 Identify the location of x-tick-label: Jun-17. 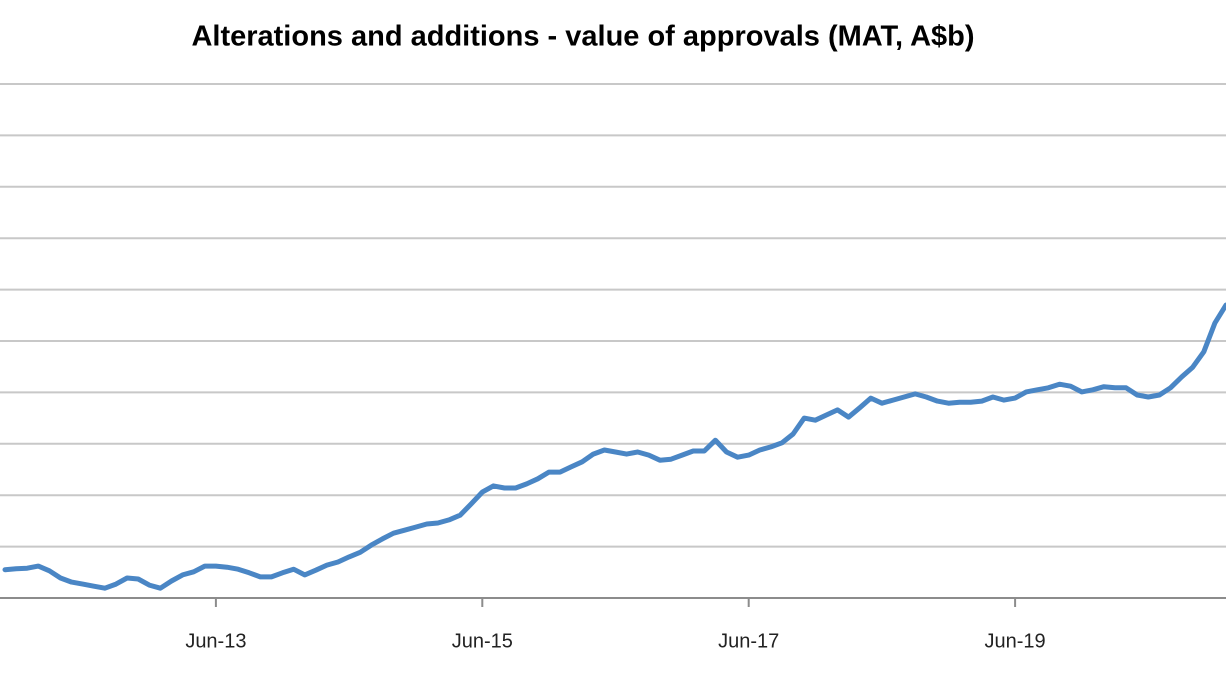
(748, 641).